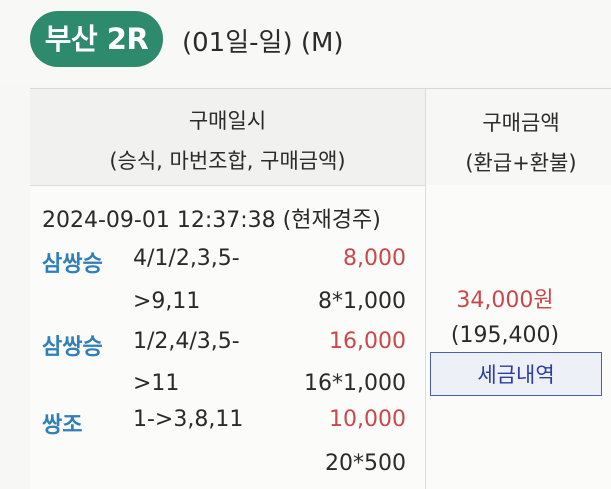  What do you see at coordinates (518, 137) in the screenshot?
I see `purchase-amount-header: 구매금액 (환급+환불)` at bounding box center [518, 137].